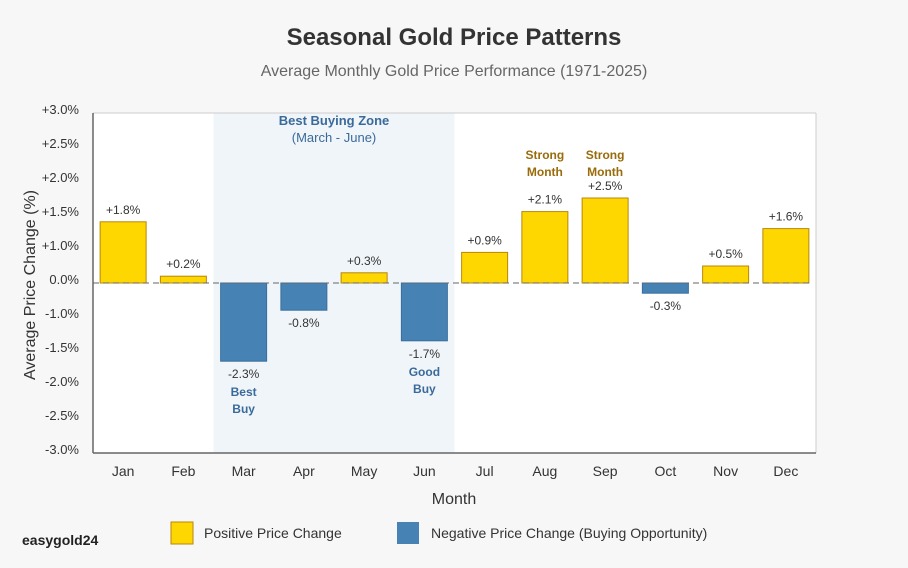 Image resolution: width=908 pixels, height=568 pixels. I want to click on x-tick-label-jan: Jan, so click(123, 471).